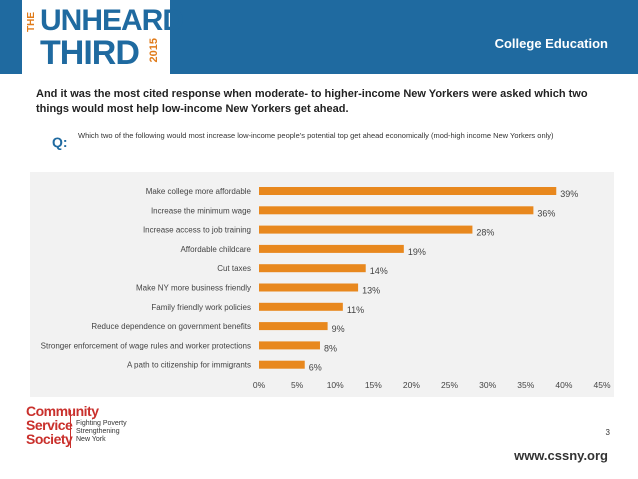 The height and width of the screenshot is (479, 638). I want to click on x-tick-label: 35%, so click(525, 385).